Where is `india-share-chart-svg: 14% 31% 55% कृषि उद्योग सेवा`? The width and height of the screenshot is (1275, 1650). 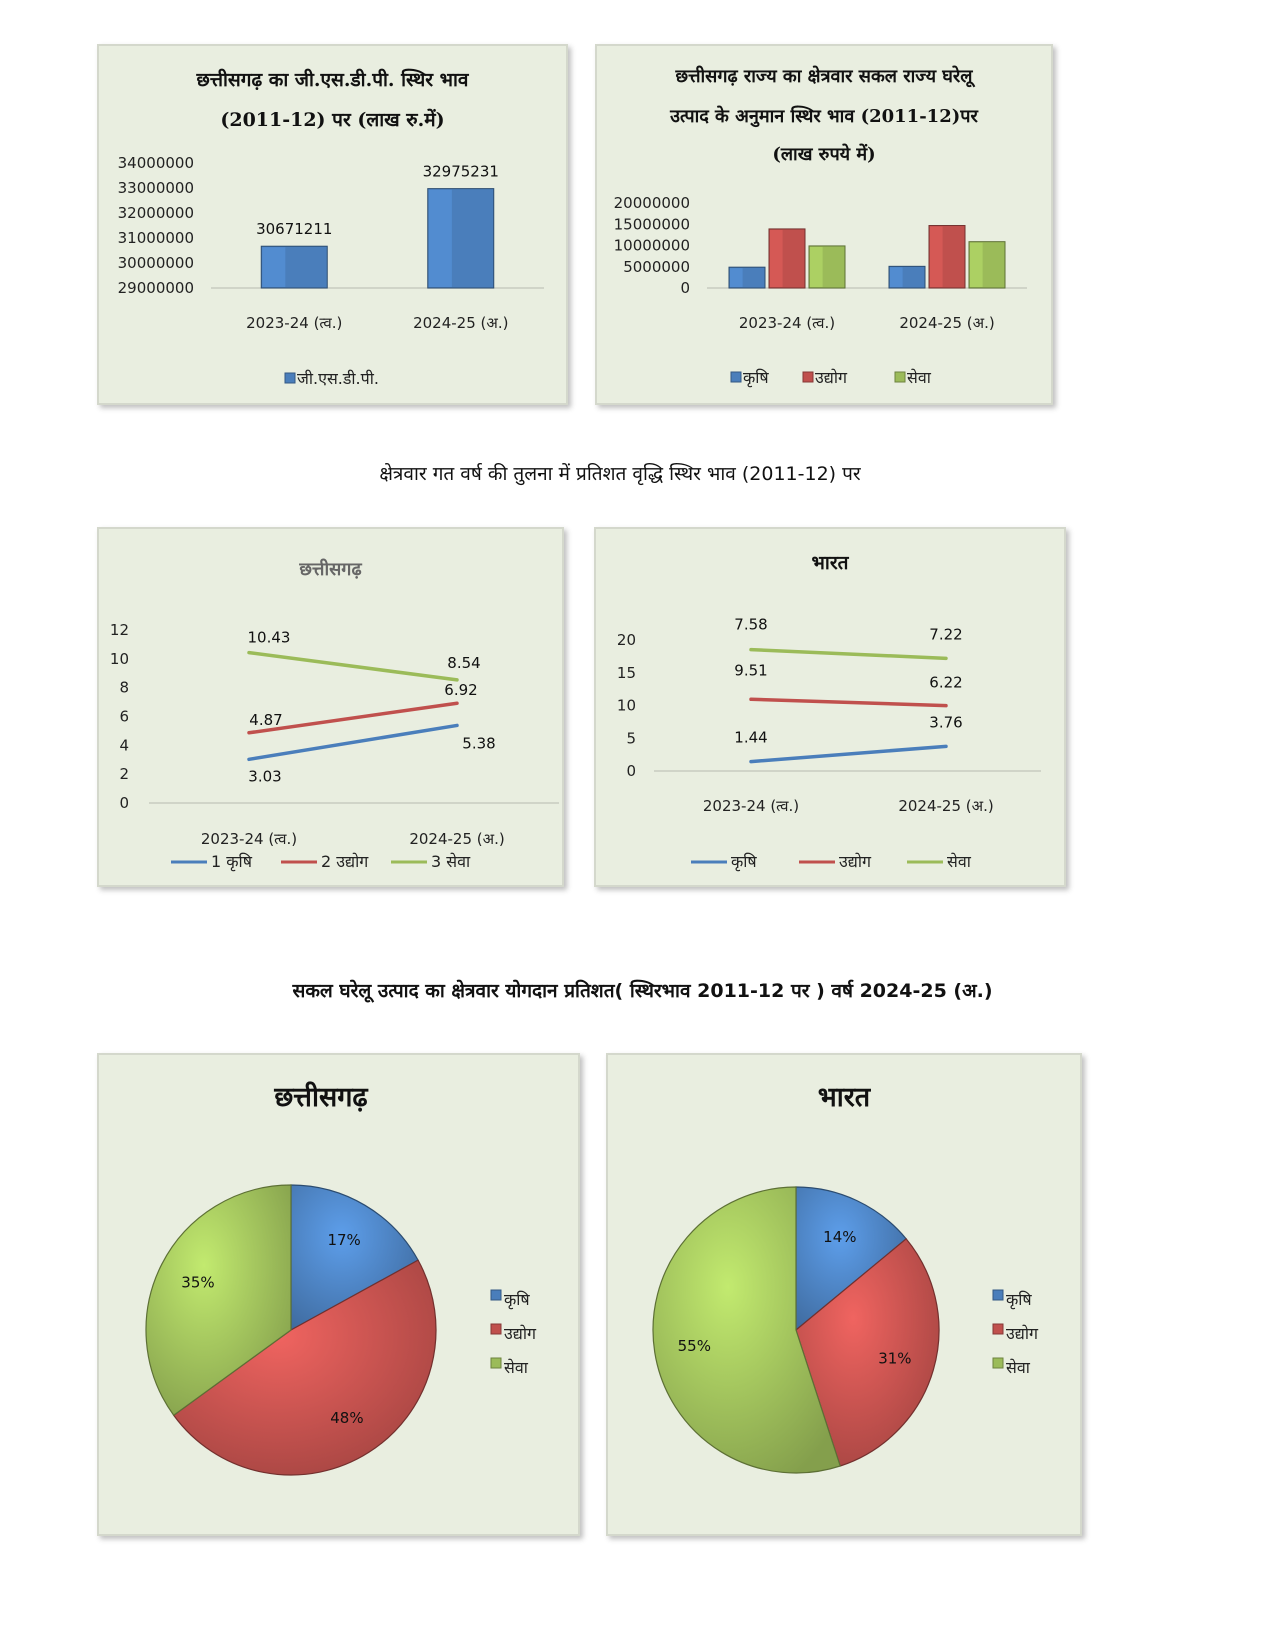 india-share-chart-svg: 14% 31% 55% कृषि उद्योग सेवा is located at coordinates (845, 1330).